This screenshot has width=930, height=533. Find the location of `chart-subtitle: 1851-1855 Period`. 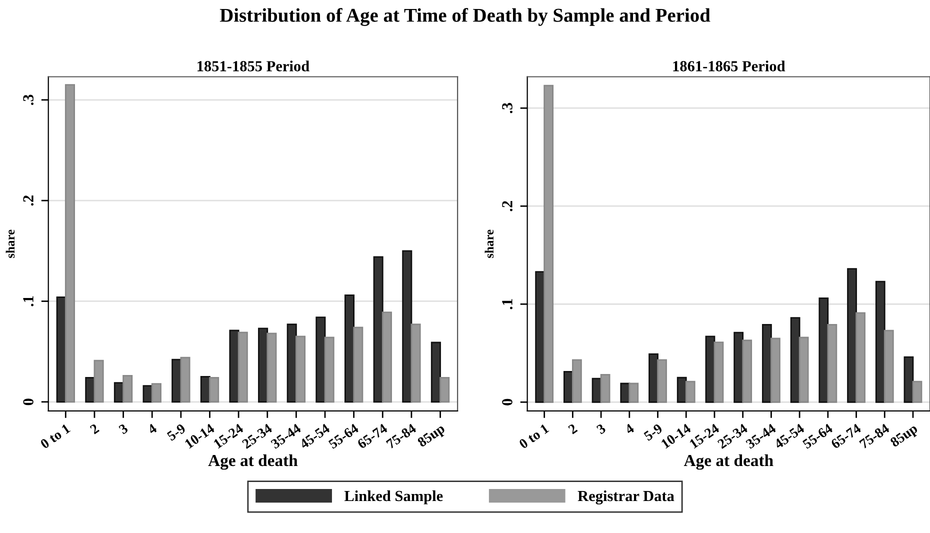

chart-subtitle: 1851-1855 Period is located at coordinates (254, 66).